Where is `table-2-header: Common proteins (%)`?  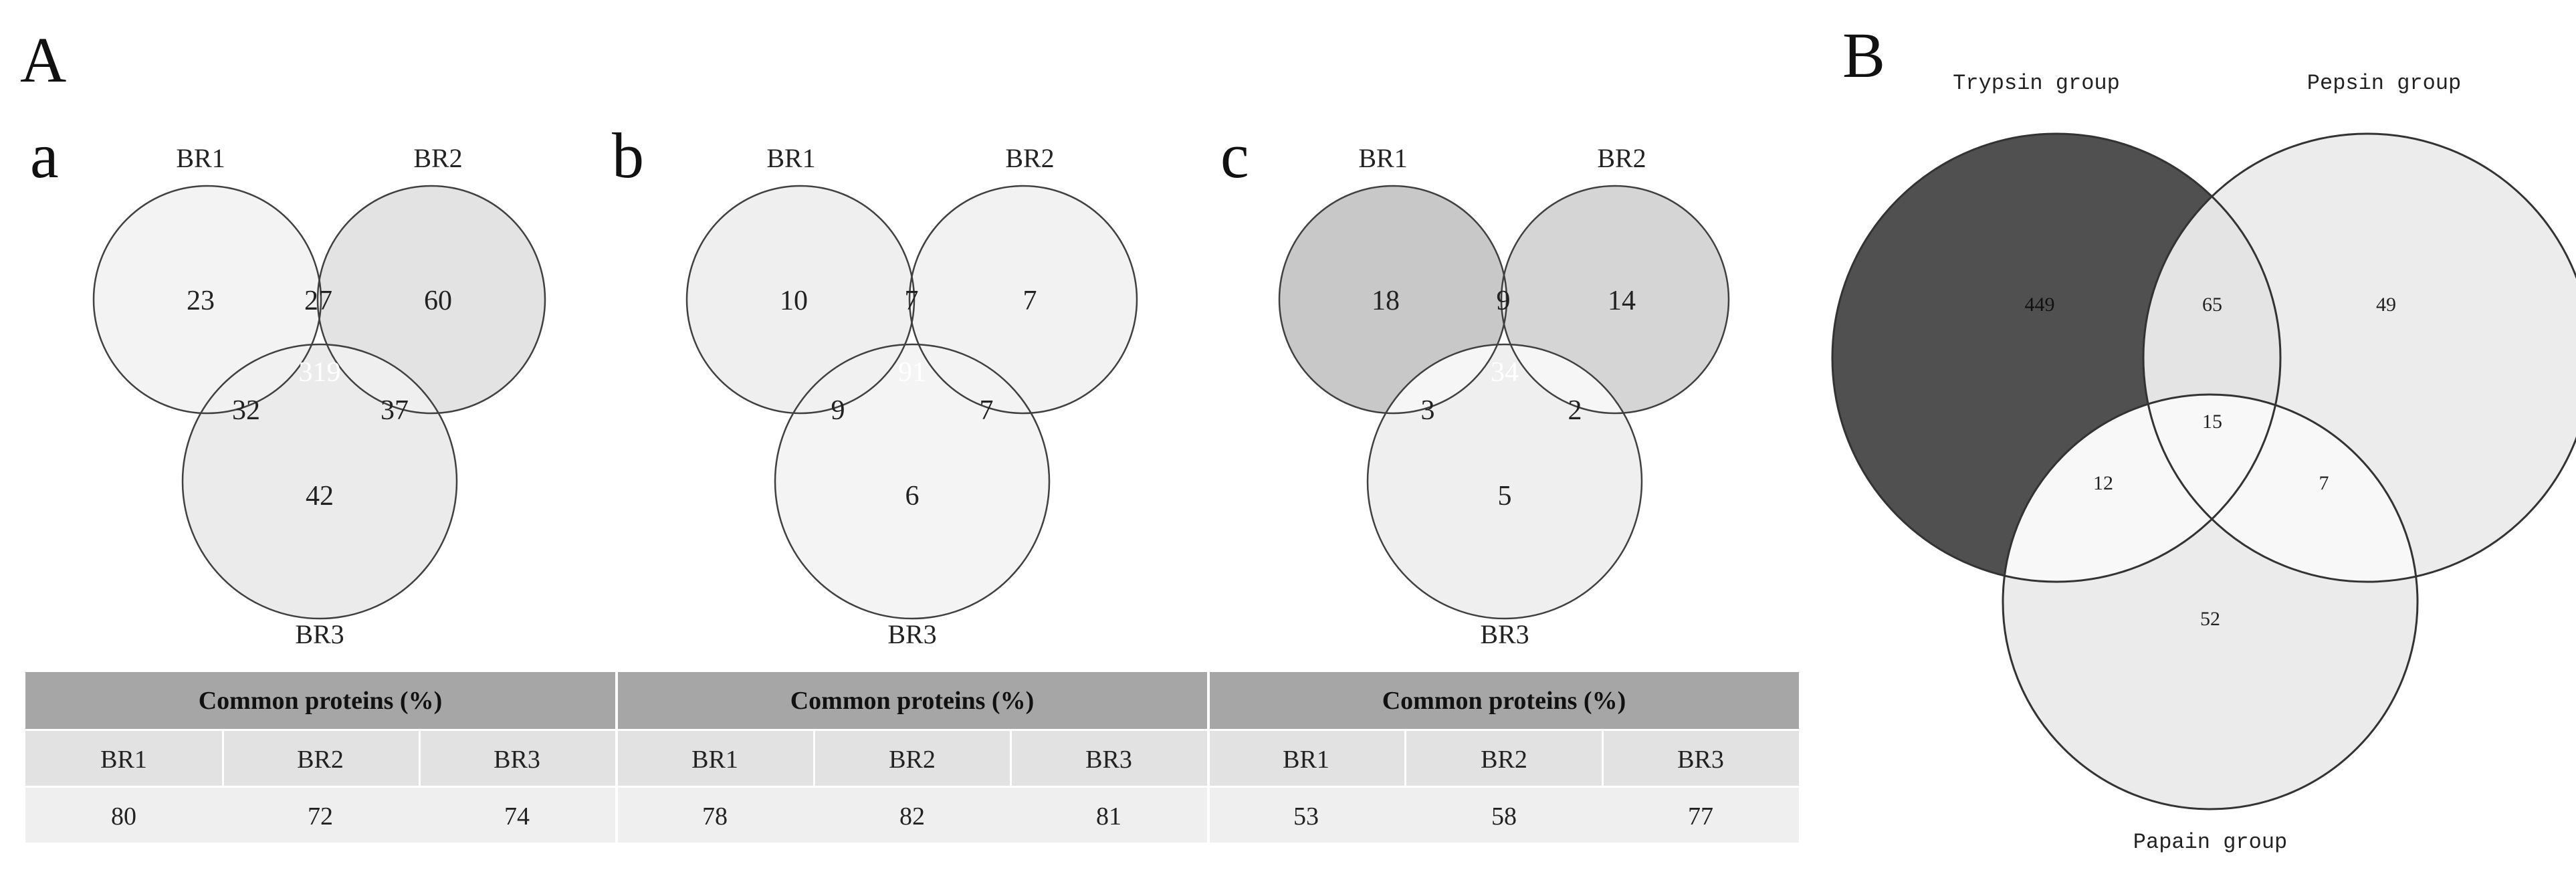
table-2-header: Common proteins (%) is located at coordinates (913, 701).